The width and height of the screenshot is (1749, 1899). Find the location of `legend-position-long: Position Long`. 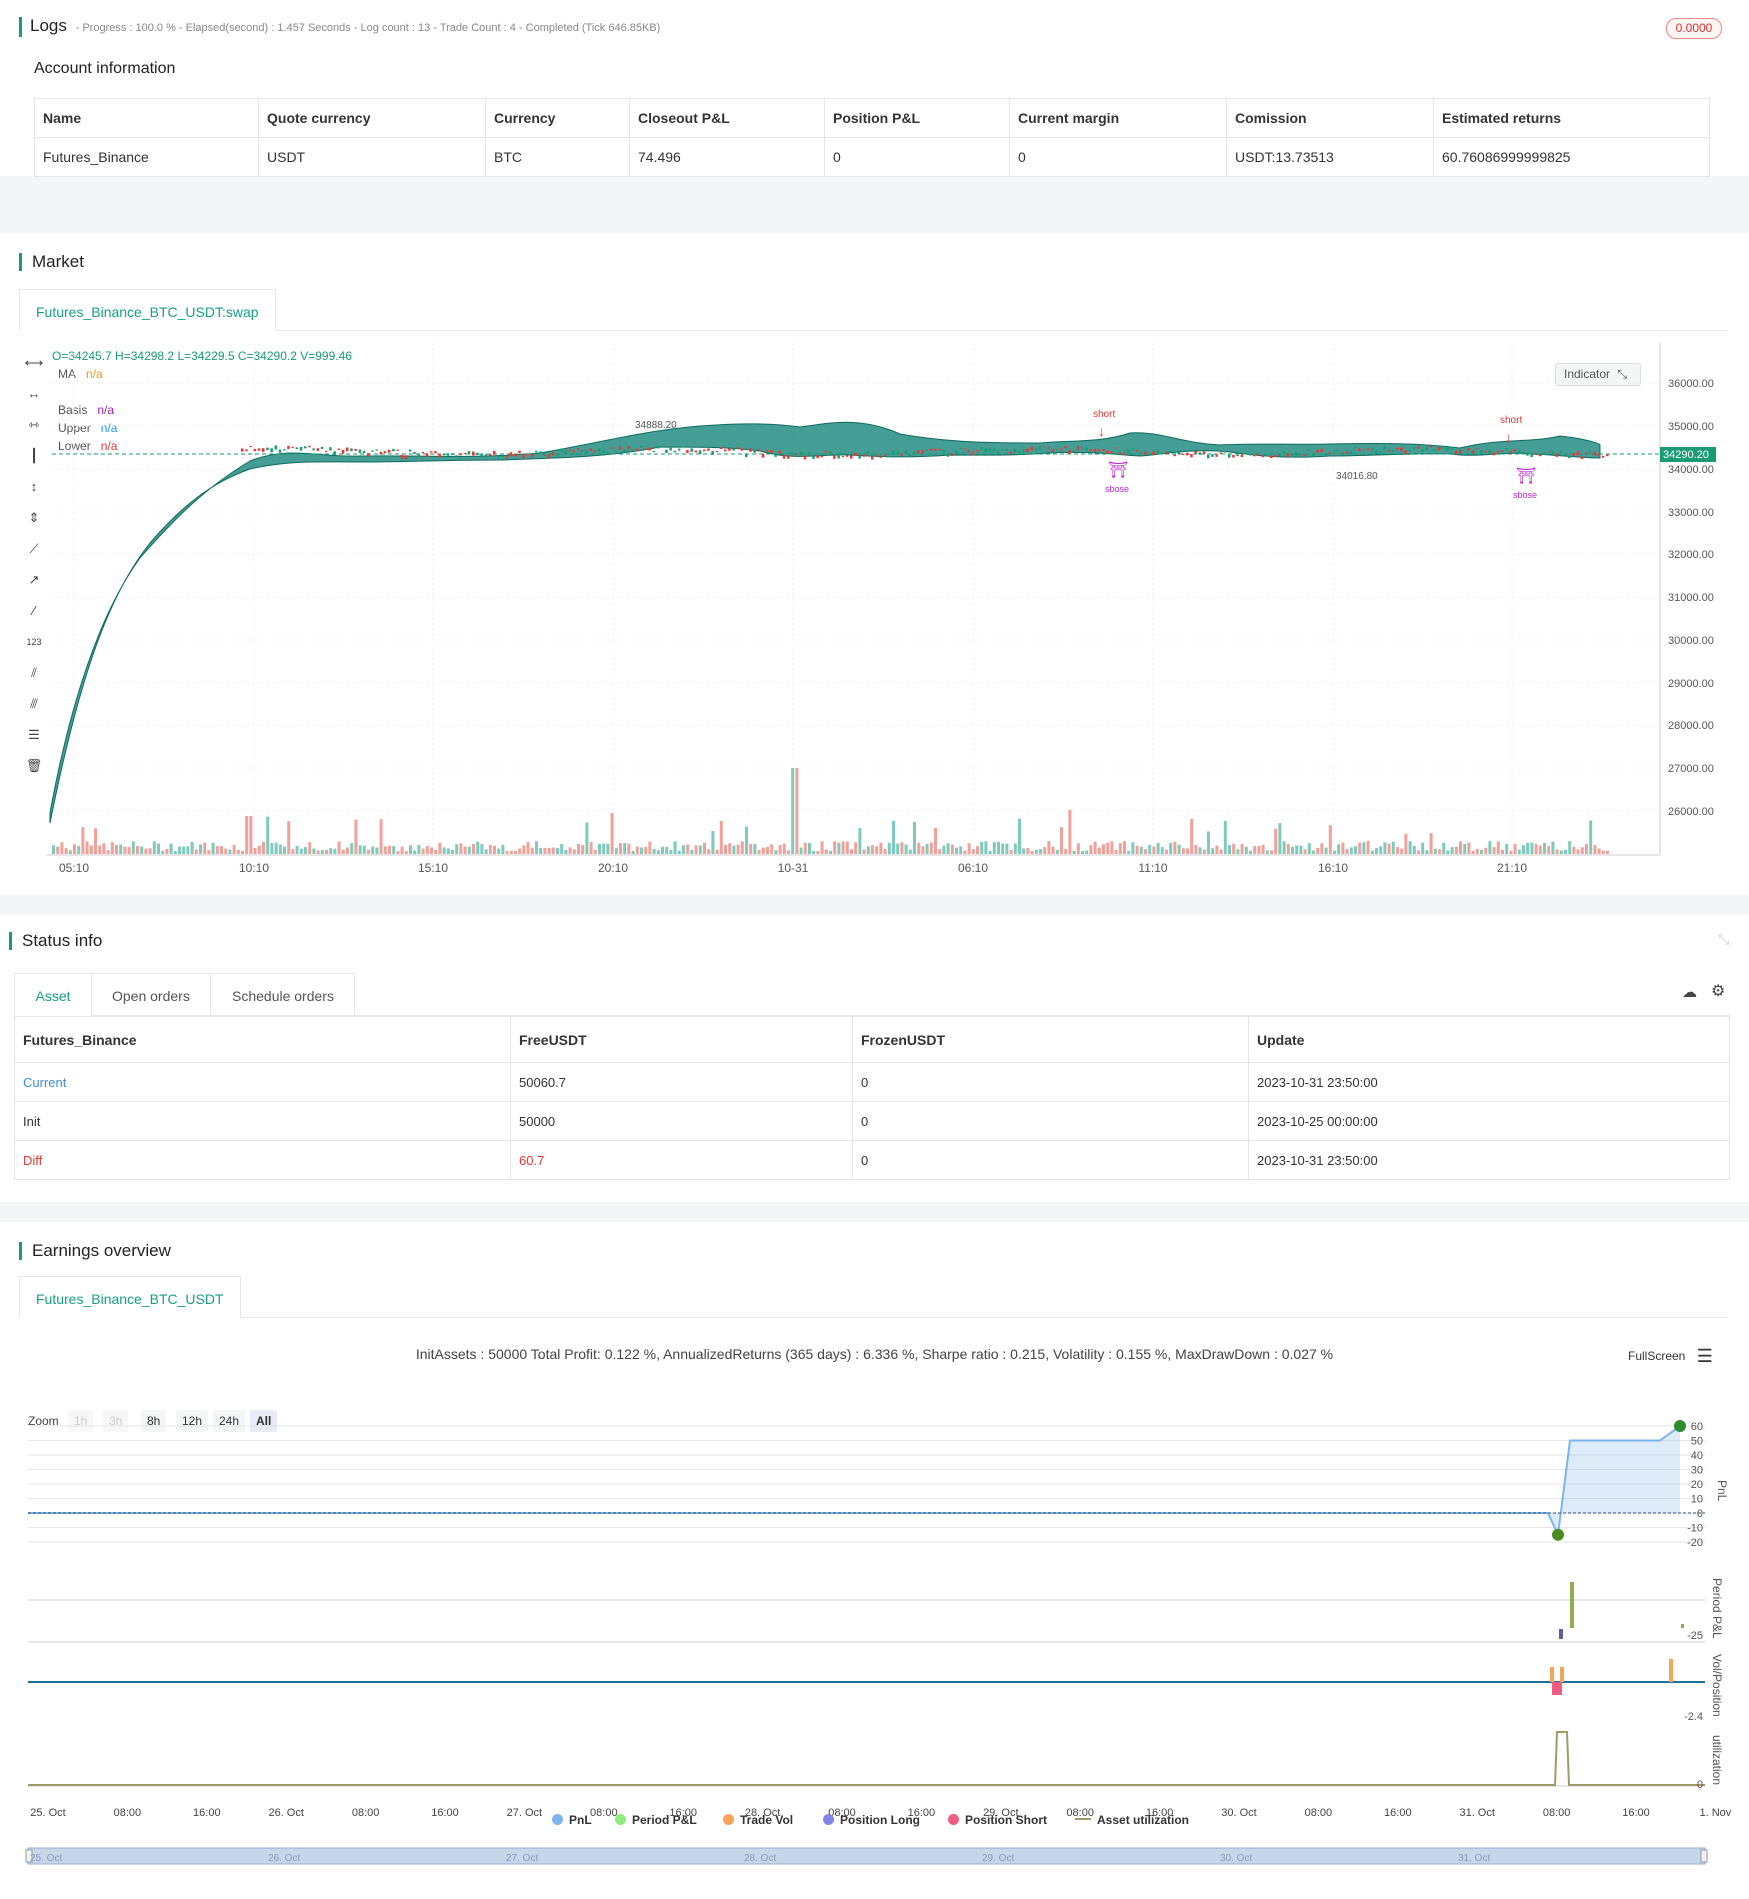

legend-position-long: Position Long is located at coordinates (871, 1820).